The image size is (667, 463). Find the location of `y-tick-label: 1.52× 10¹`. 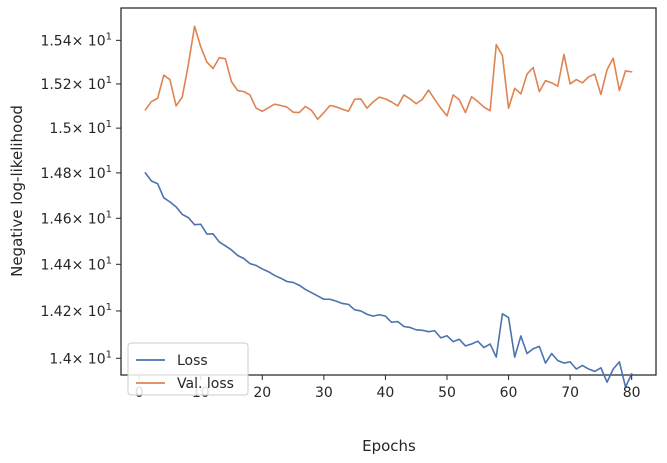

y-tick-label: 1.52× 10¹ is located at coordinates (76, 84).